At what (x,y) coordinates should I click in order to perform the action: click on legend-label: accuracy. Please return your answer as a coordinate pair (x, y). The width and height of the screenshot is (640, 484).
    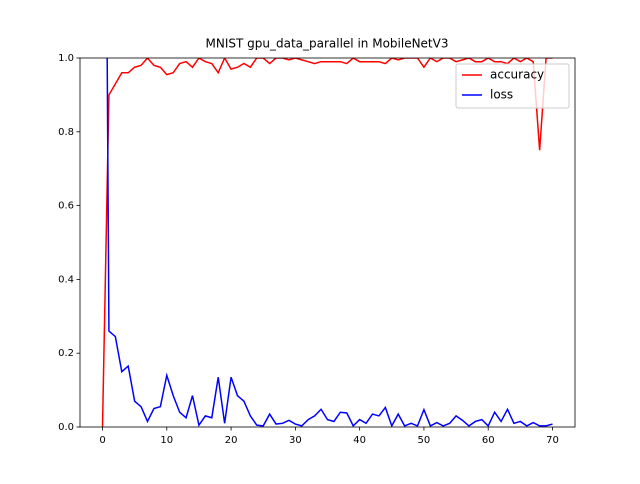
    Looking at the image, I should click on (517, 75).